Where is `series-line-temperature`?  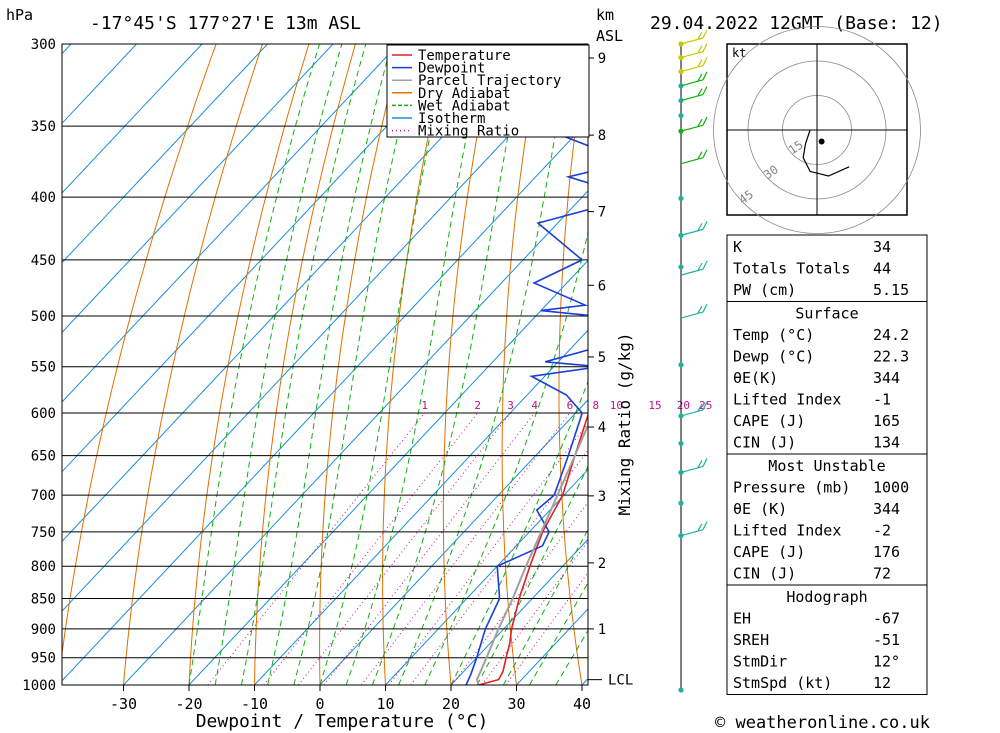 series-line-temperature is located at coordinates (533, 548).